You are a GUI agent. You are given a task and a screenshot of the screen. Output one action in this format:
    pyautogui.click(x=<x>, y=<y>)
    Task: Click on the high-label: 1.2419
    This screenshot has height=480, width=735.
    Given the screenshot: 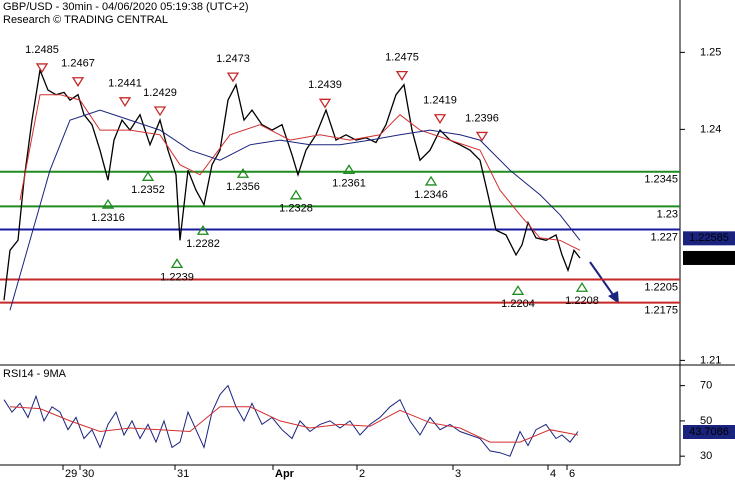 What is the action you would take?
    pyautogui.click(x=440, y=101)
    